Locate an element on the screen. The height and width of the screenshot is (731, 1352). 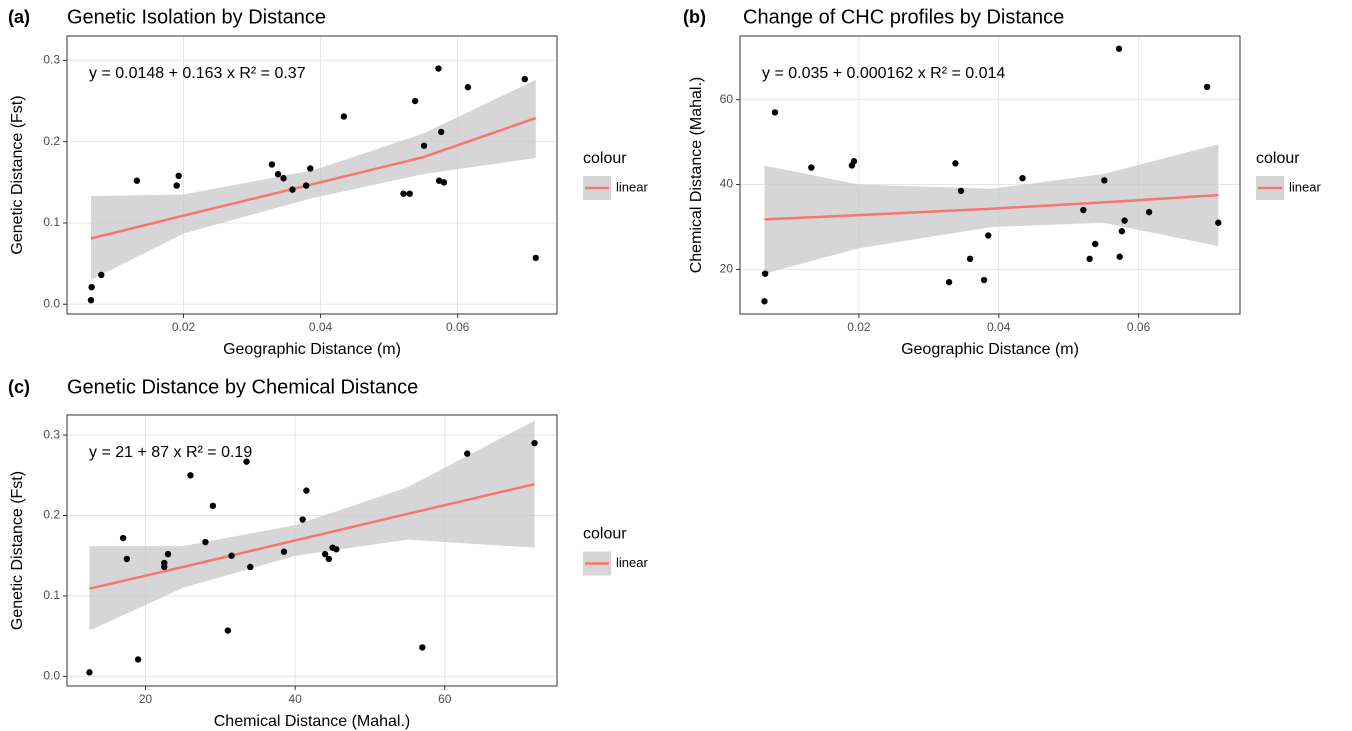
y-tick-label: 20 is located at coordinates (727, 269).